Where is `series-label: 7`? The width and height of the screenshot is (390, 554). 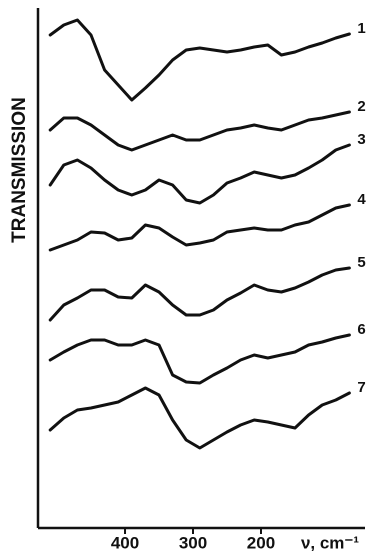
series-label: 7 is located at coordinates (361, 387).